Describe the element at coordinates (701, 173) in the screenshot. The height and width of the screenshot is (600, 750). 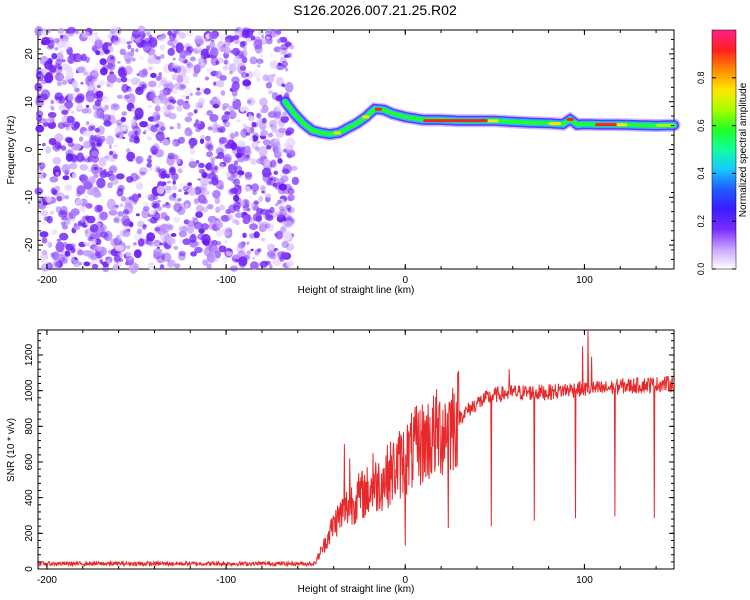
I see `colorbar-tick-label: 0.4` at that location.